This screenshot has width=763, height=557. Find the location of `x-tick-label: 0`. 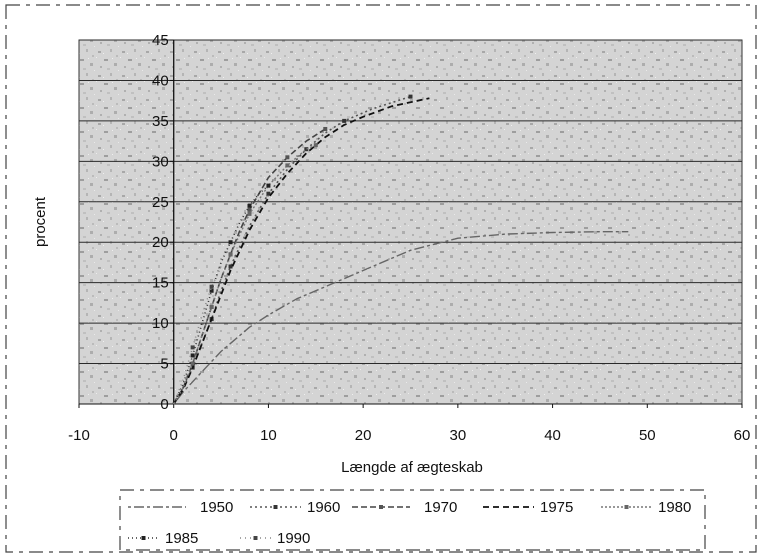

x-tick-label: 0 is located at coordinates (174, 435).